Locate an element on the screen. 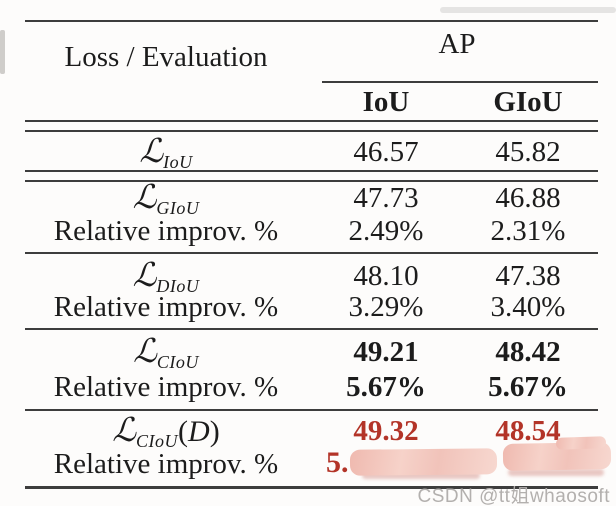 This screenshot has height=506, width=616. table-row: Relative improv. % is located at coordinates (308, 465).